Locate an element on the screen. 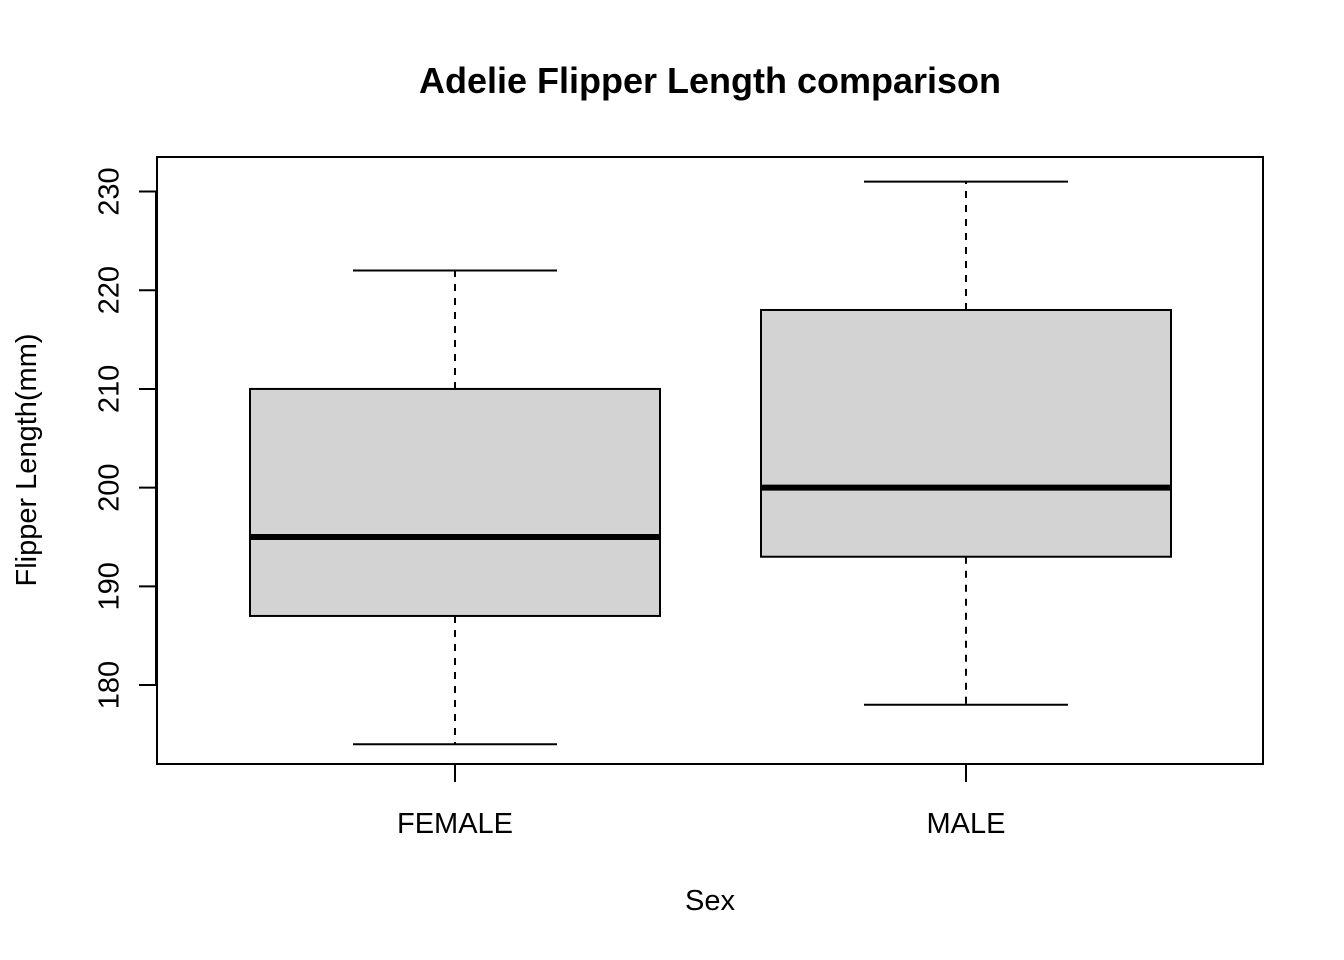 The height and width of the screenshot is (960, 1344). y-tick-label: 210 is located at coordinates (110, 389).